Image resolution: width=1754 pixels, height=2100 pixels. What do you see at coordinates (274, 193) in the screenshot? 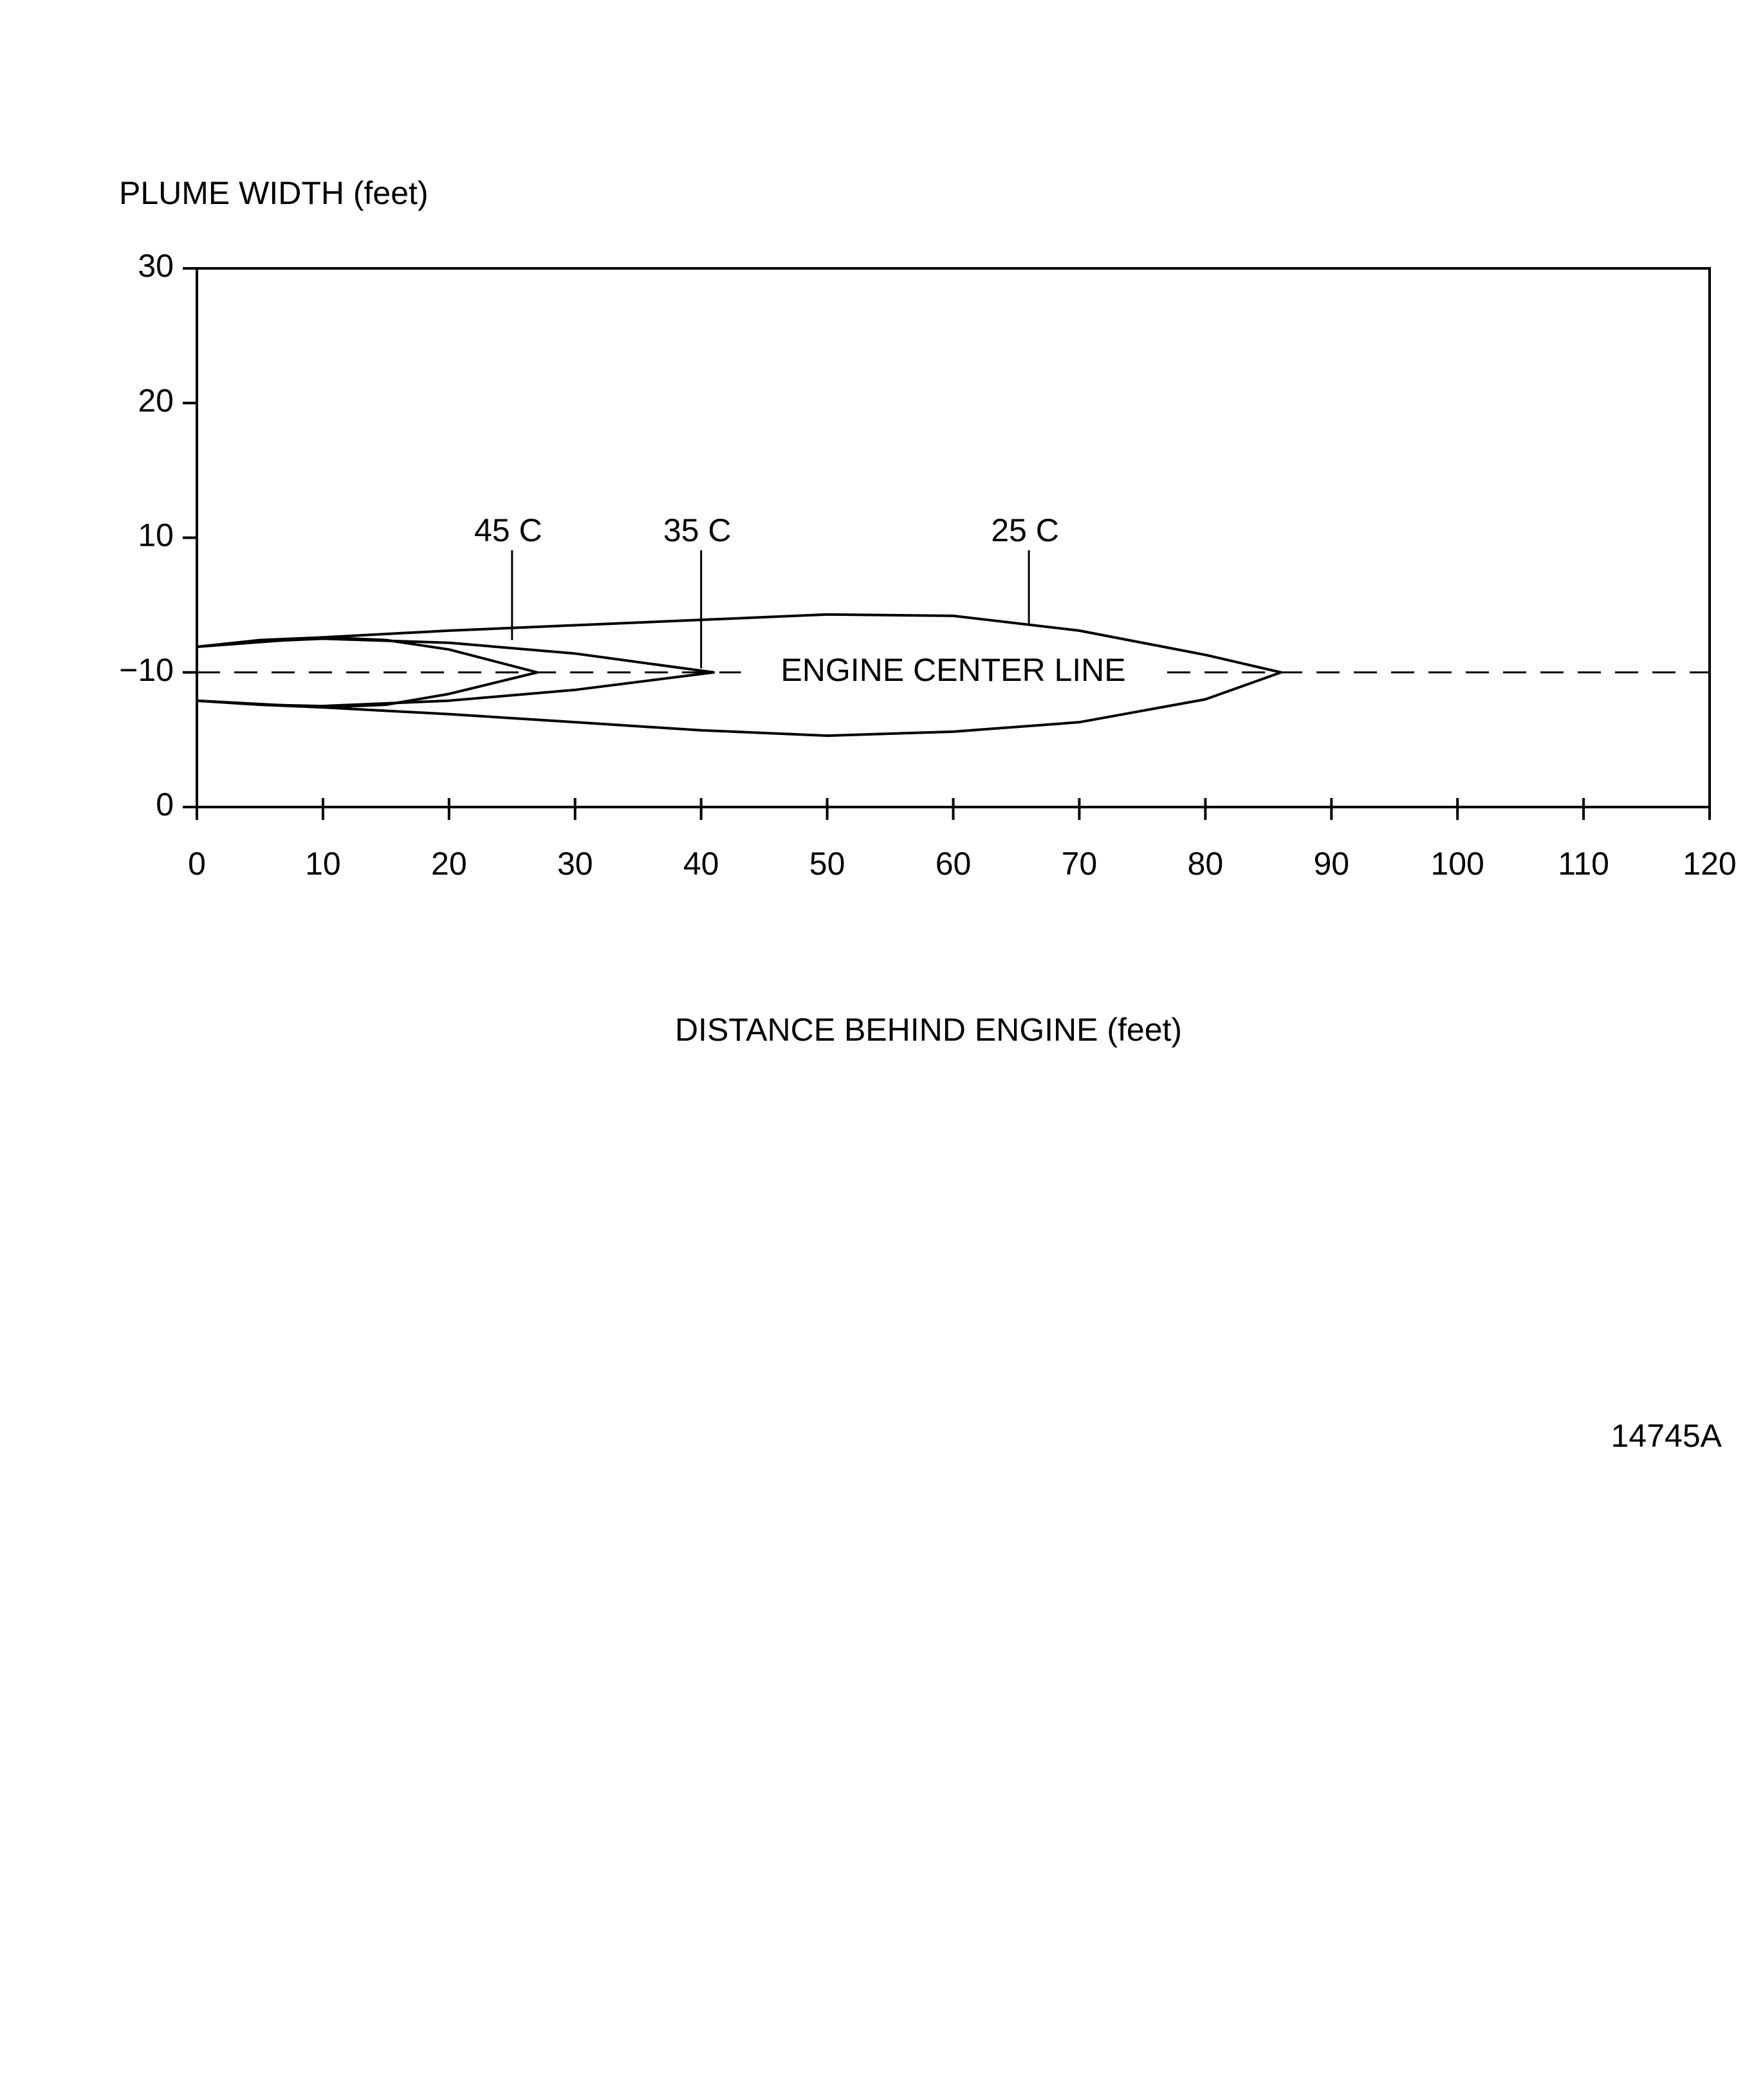
I see `y-axis-label: PLUME WIDTH (feet)` at bounding box center [274, 193].